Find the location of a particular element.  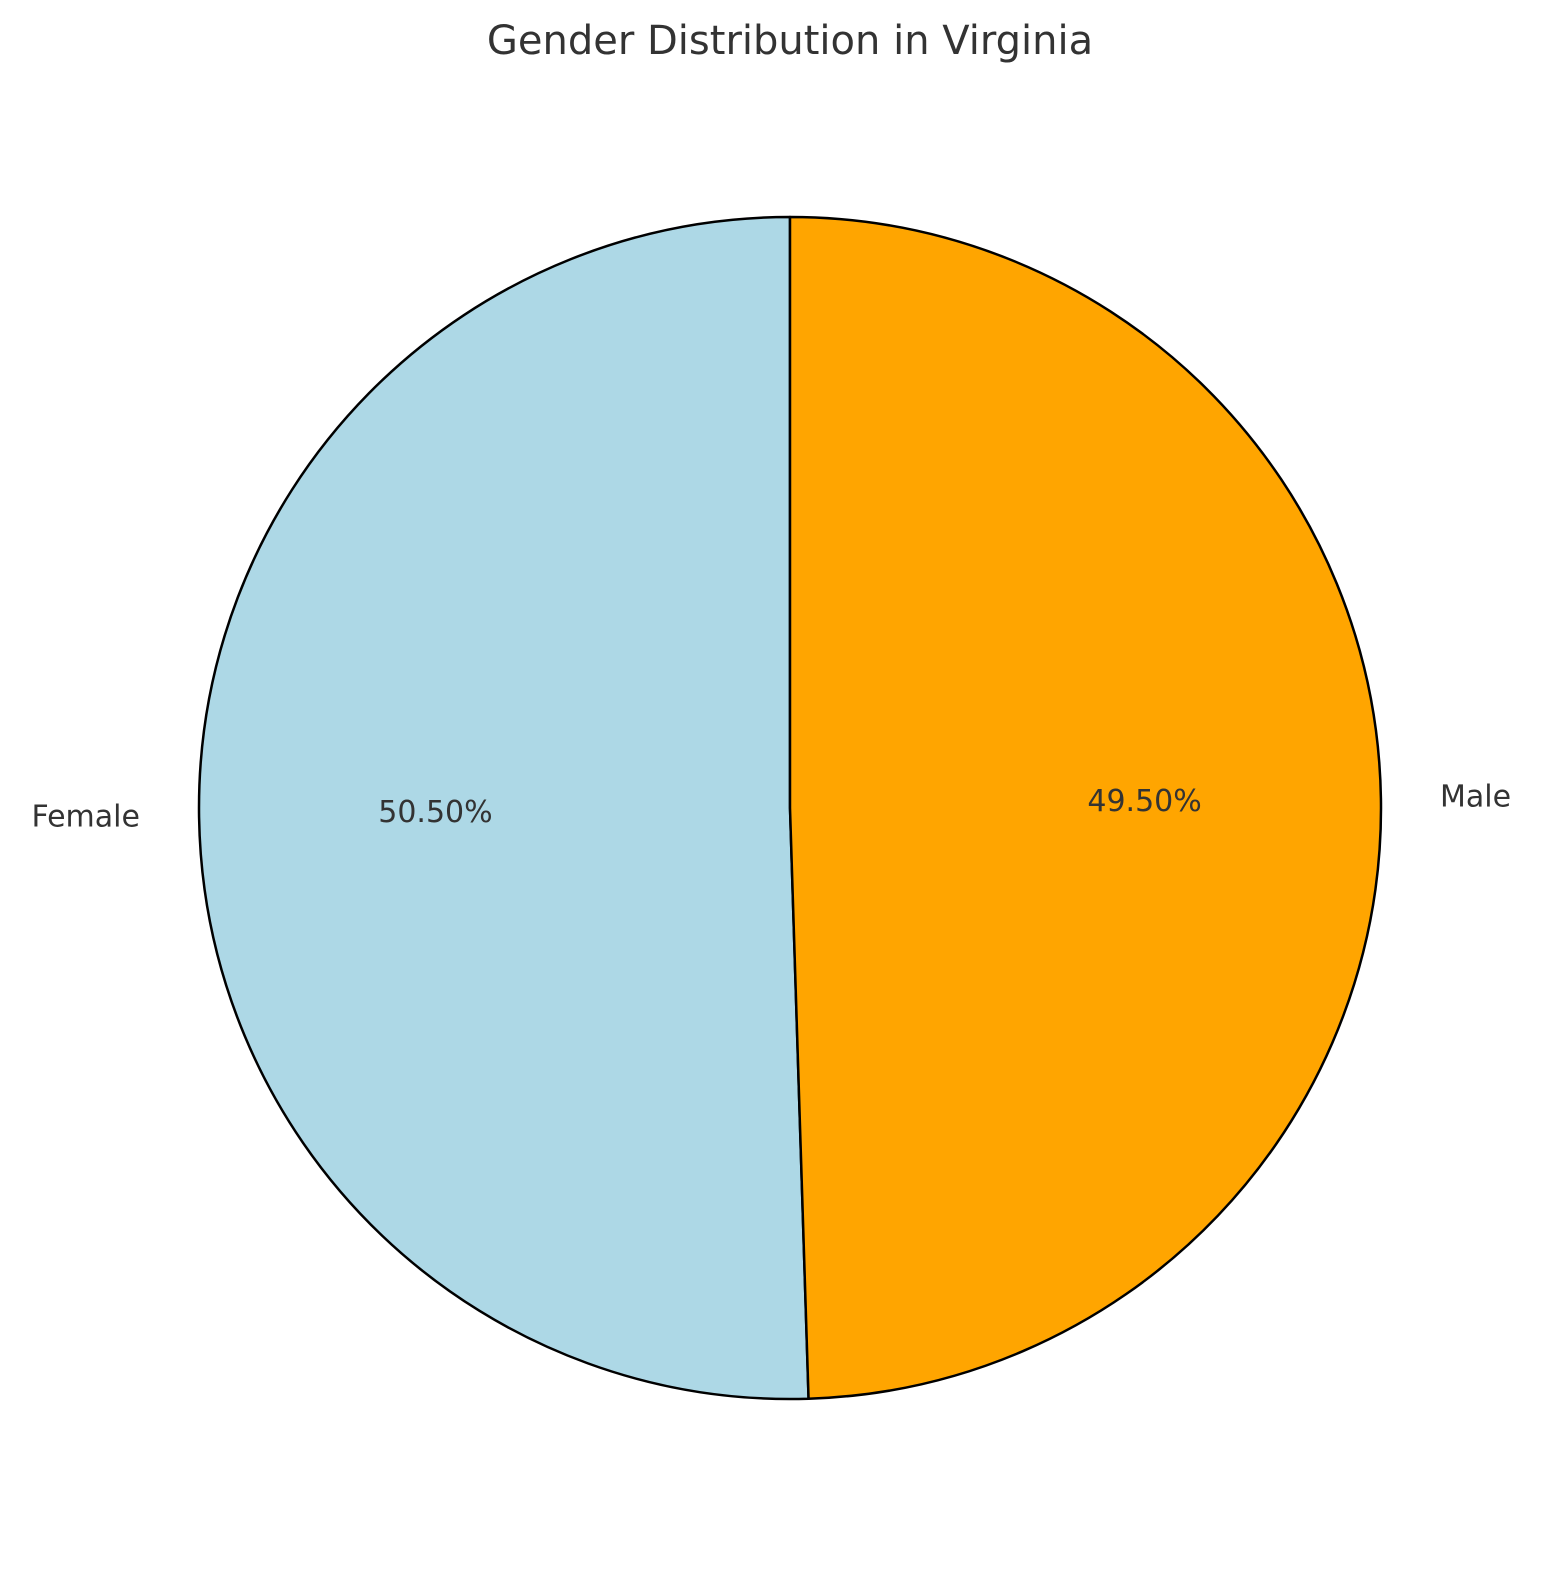

slice-label-female: Female is located at coordinates (85, 817).